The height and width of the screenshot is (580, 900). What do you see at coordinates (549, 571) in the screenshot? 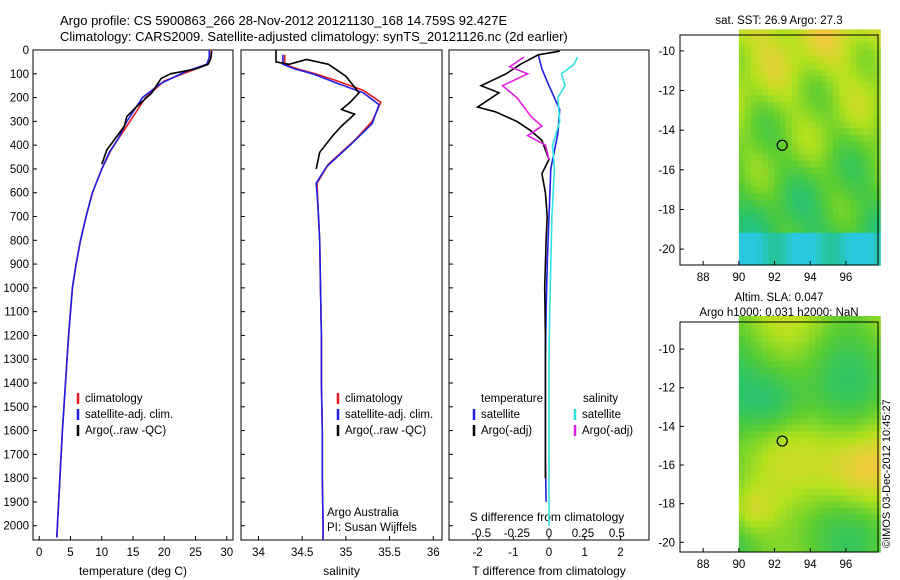
I see `x-axis-label: T difference from climatology` at bounding box center [549, 571].